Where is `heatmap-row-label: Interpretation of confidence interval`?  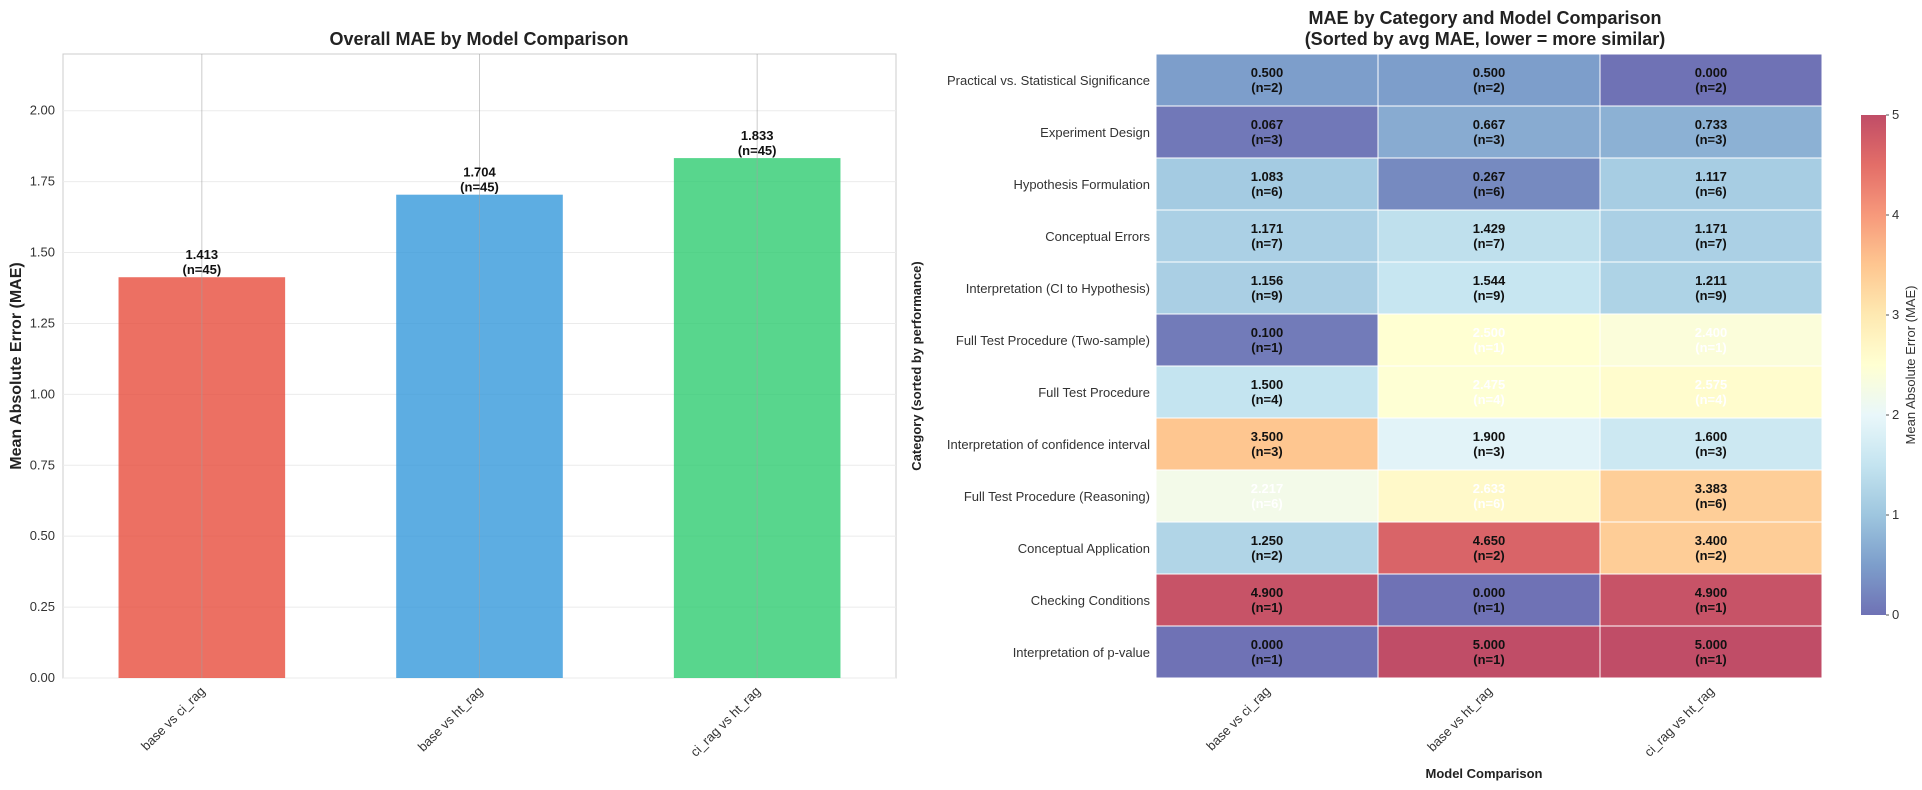 heatmap-row-label: Interpretation of confidence interval is located at coordinates (1048, 444).